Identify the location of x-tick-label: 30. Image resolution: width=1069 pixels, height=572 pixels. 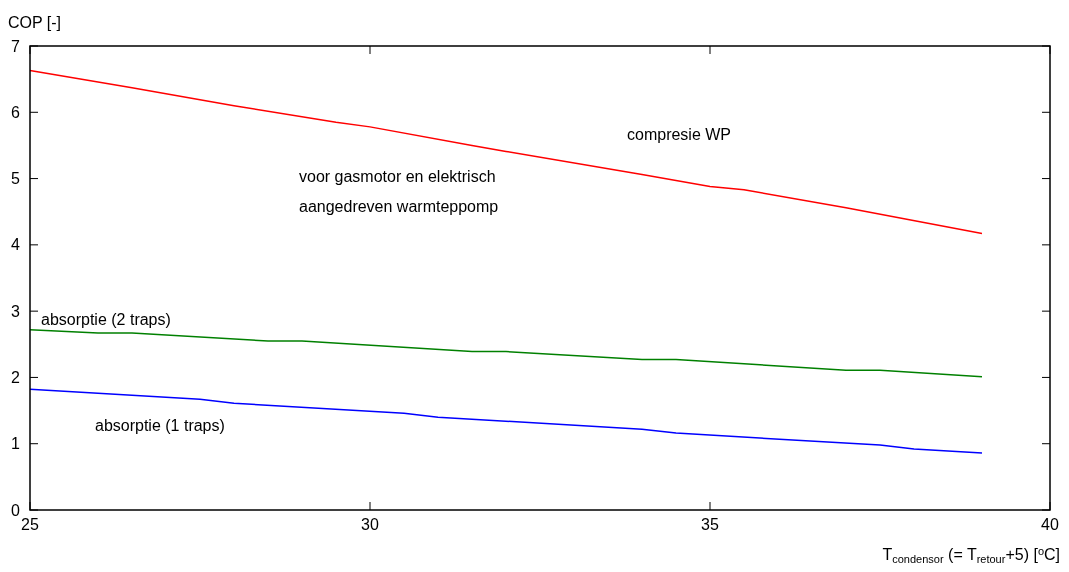
(370, 524).